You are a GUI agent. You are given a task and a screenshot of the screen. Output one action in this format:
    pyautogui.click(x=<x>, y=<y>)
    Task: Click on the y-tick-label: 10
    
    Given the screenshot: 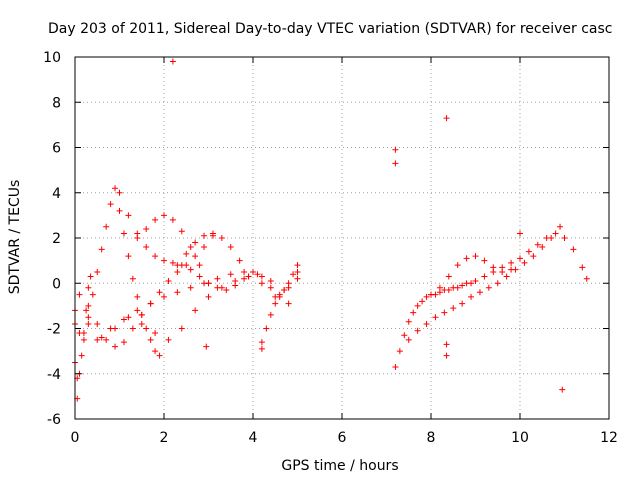 What is the action you would take?
    pyautogui.click(x=52, y=58)
    